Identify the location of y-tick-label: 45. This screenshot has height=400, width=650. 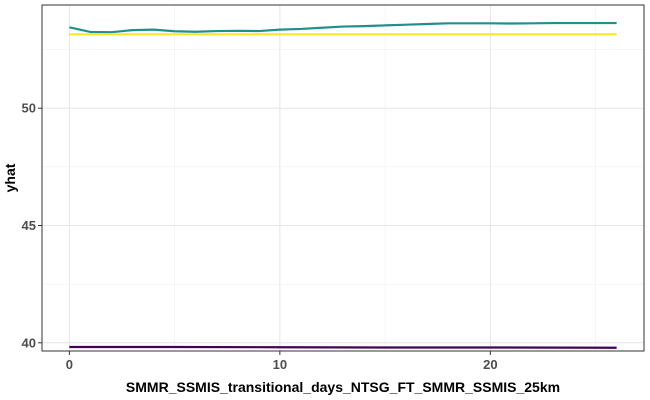
(29, 225).